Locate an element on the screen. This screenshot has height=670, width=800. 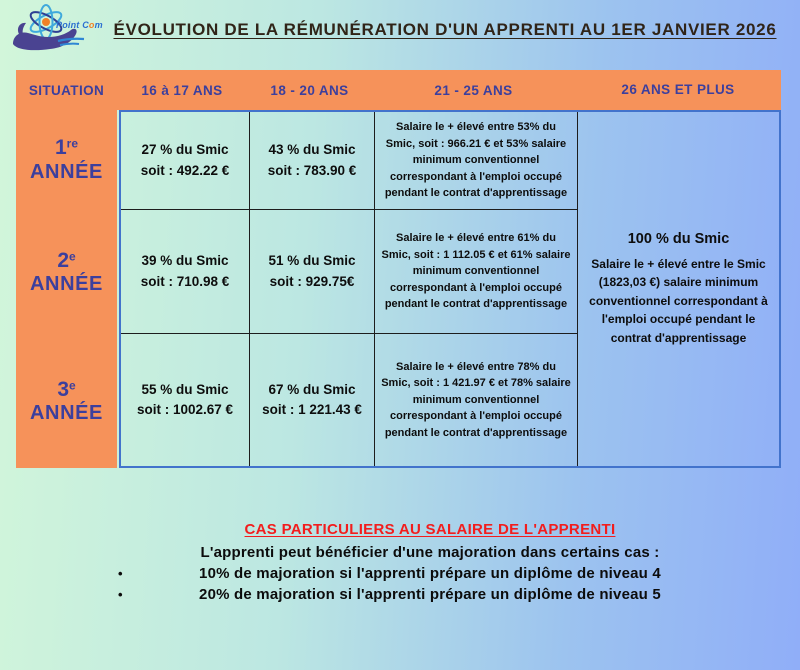
header-16-17-ans: 16 à 17 ANS is located at coordinates (182, 90).